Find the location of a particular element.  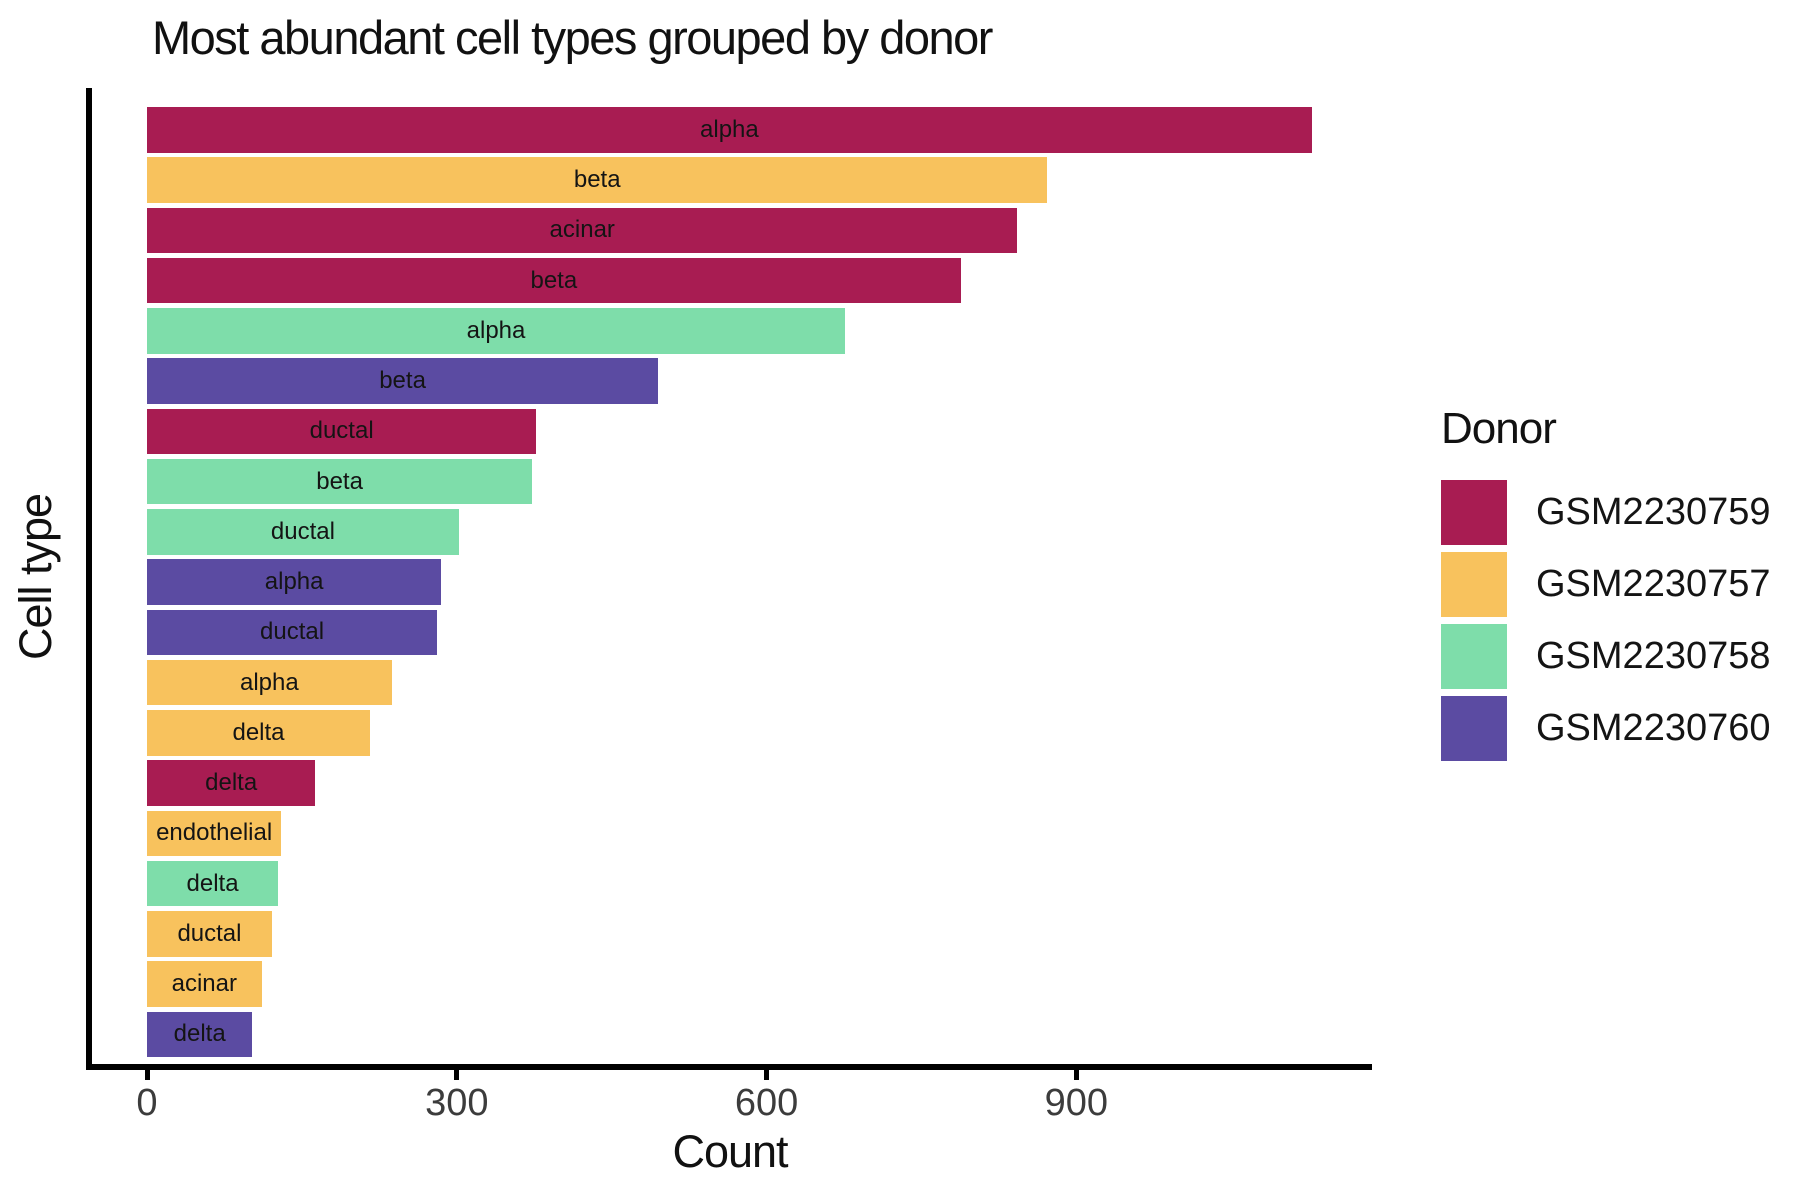

bar-alpha-GSM2230759: alpha is located at coordinates (729, 130).